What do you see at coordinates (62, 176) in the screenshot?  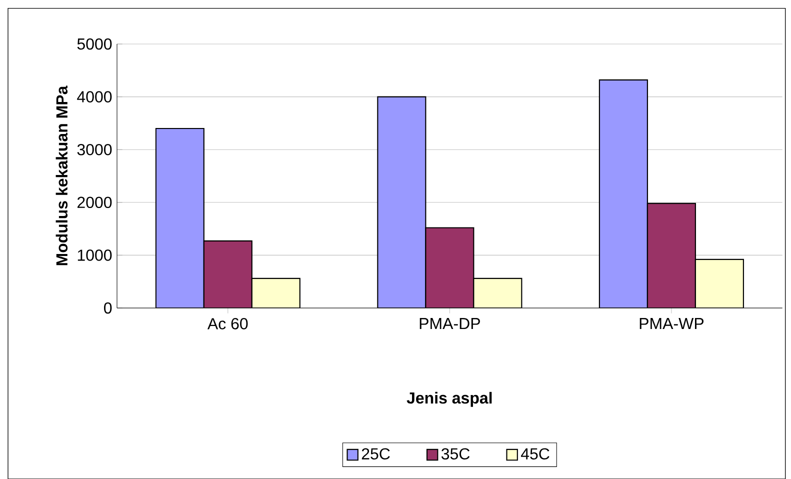 I see `y-axis-title: Modulus kekakuan MPa` at bounding box center [62, 176].